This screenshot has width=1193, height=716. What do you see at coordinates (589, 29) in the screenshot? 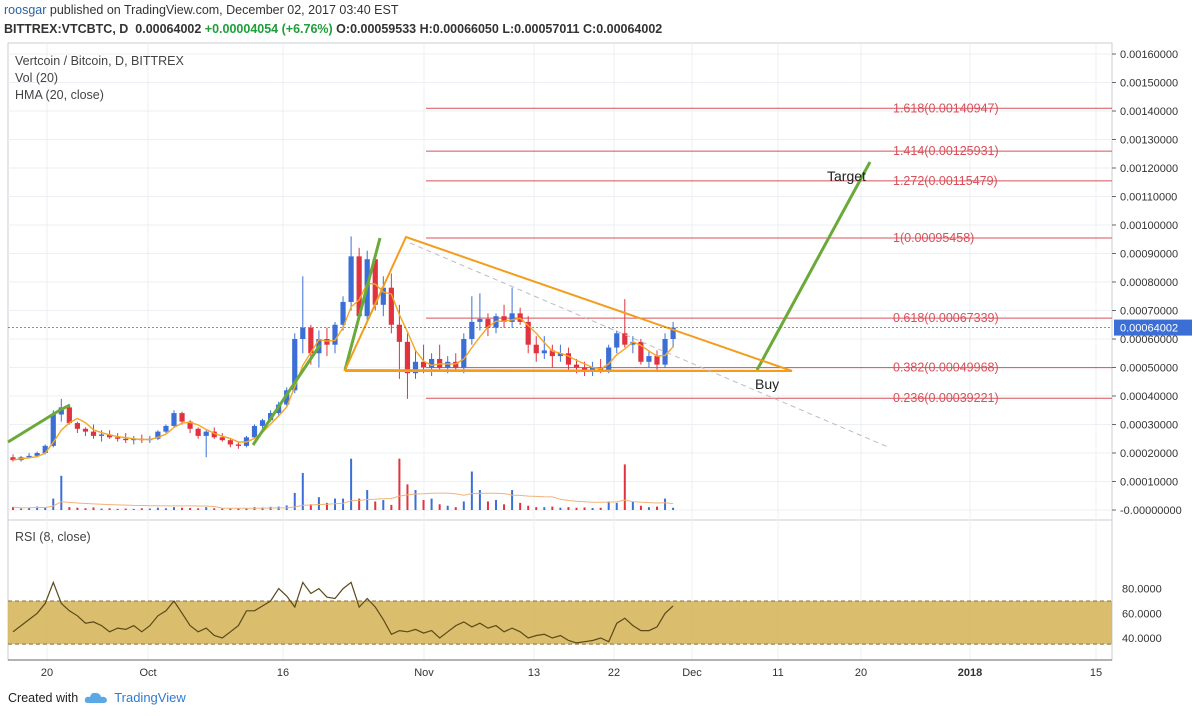
I see `close-label: C:` at bounding box center [589, 29].